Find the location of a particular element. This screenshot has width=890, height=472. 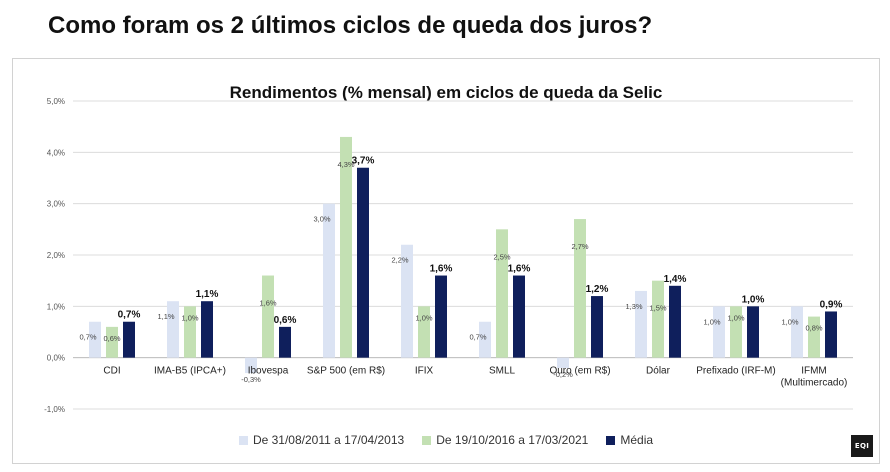

data-label: 1,2% is located at coordinates (597, 289).